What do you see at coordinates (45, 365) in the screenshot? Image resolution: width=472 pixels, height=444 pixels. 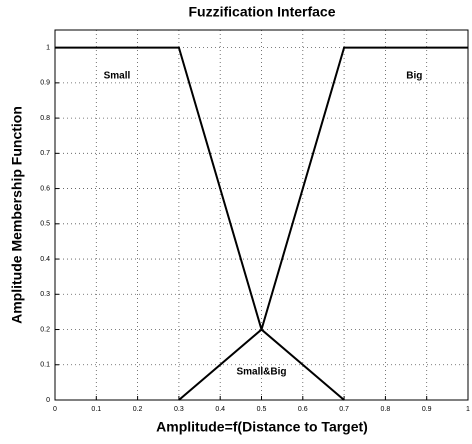 I see `y-tick-label: 0.1` at bounding box center [45, 365].